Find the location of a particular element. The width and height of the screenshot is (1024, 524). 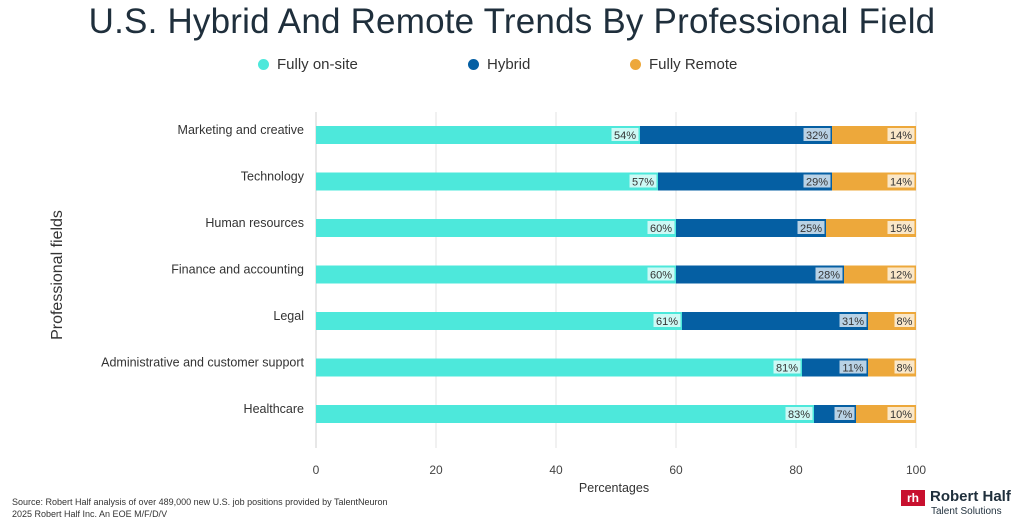

data-label: 11% is located at coordinates (852, 369).